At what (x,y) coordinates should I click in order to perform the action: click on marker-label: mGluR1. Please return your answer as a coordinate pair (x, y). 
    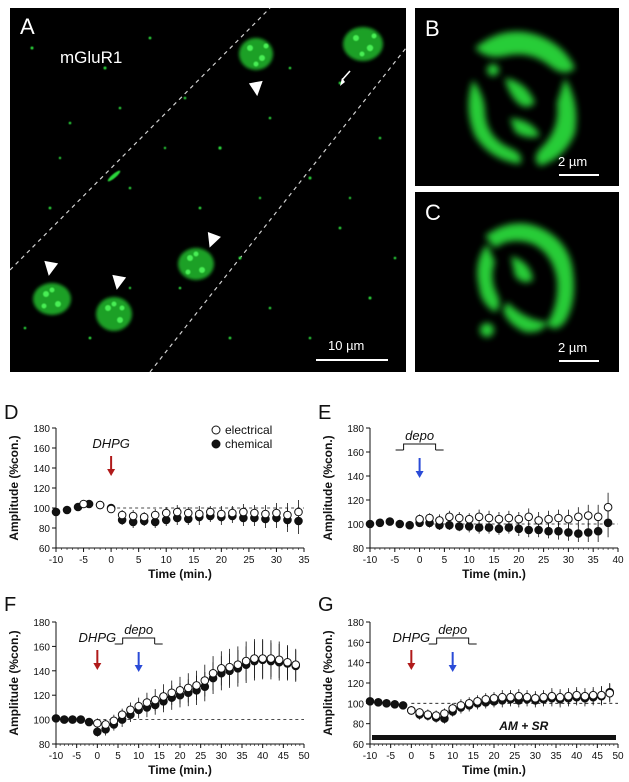
    Looking at the image, I should click on (91, 57).